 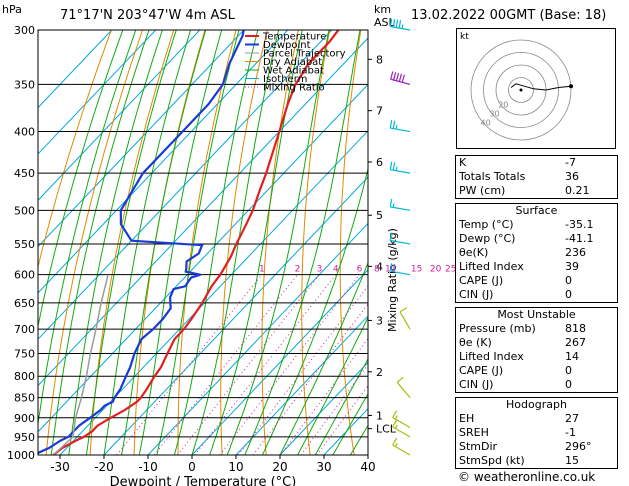 What do you see at coordinates (379, 372) in the screenshot?
I see `km-tick-label: 2` at bounding box center [379, 372].